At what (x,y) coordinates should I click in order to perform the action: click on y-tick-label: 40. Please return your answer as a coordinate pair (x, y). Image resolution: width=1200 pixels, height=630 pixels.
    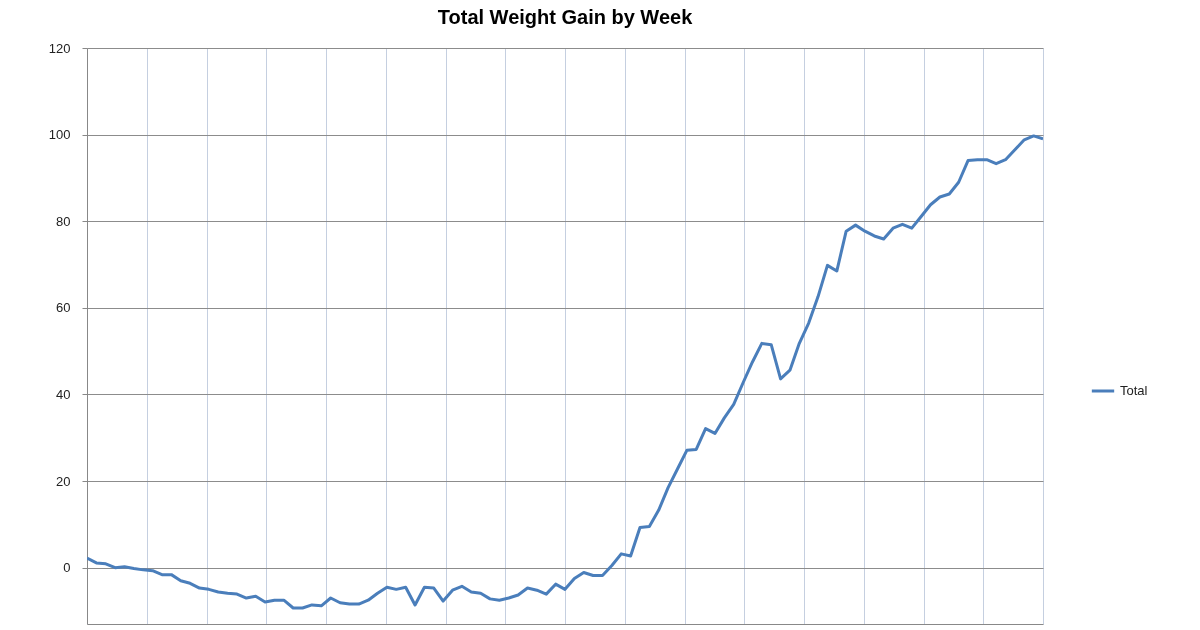
    Looking at the image, I should click on (63, 394).